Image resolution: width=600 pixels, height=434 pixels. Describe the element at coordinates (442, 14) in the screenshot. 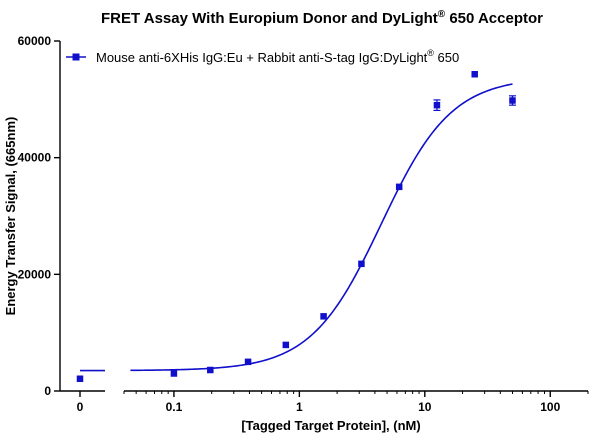

I see `chart-title-superscript: ®` at that location.